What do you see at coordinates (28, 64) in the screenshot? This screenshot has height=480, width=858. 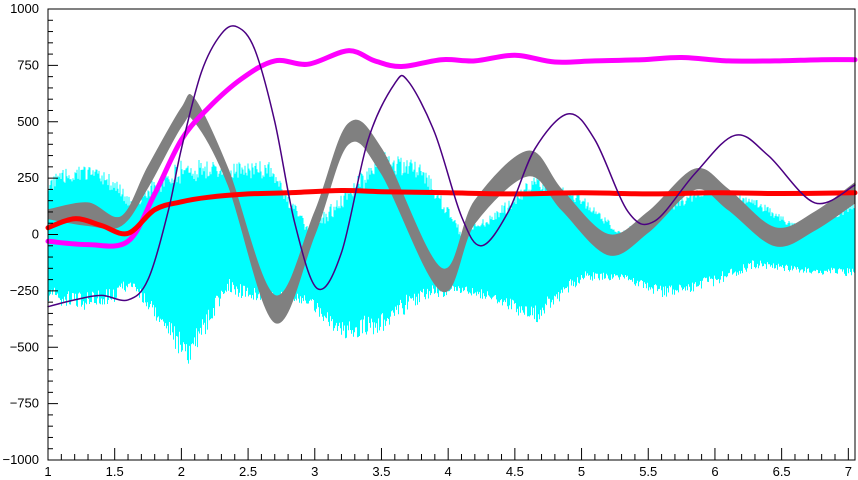 I see `y-tick-label: 750` at bounding box center [28, 64].